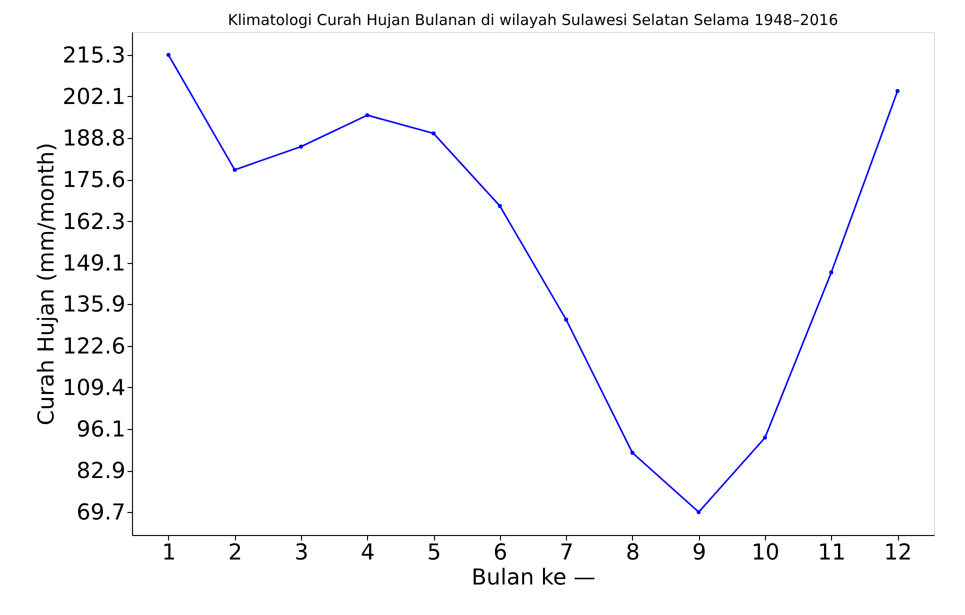 The width and height of the screenshot is (965, 615). What do you see at coordinates (94, 97) in the screenshot?
I see `y-tick-label: 202.1` at bounding box center [94, 97].